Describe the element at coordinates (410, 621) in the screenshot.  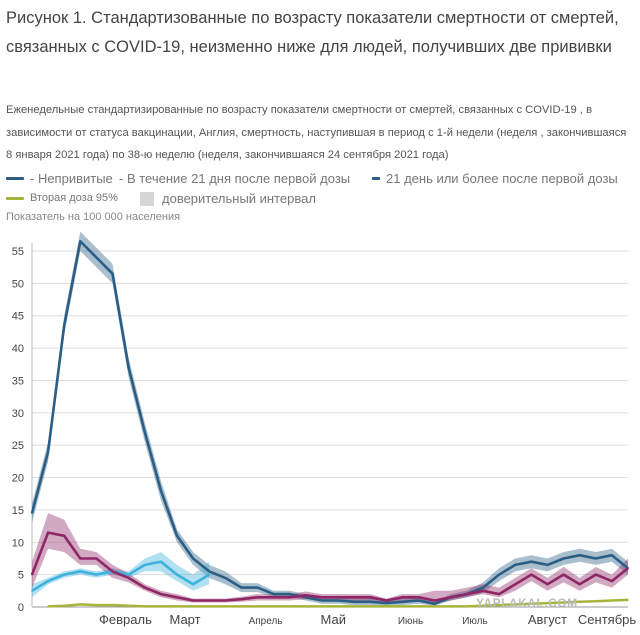
I see `x-tick-label-Июнь: Июнь` at that location.